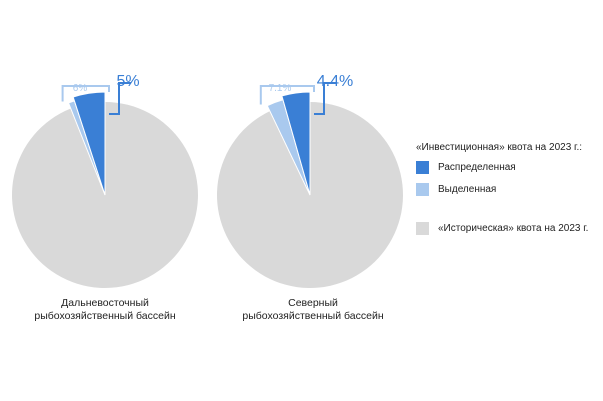  Describe the element at coordinates (105, 303) in the screenshot. I see `chart-label-far-east-line1: Дальневосточный` at that location.